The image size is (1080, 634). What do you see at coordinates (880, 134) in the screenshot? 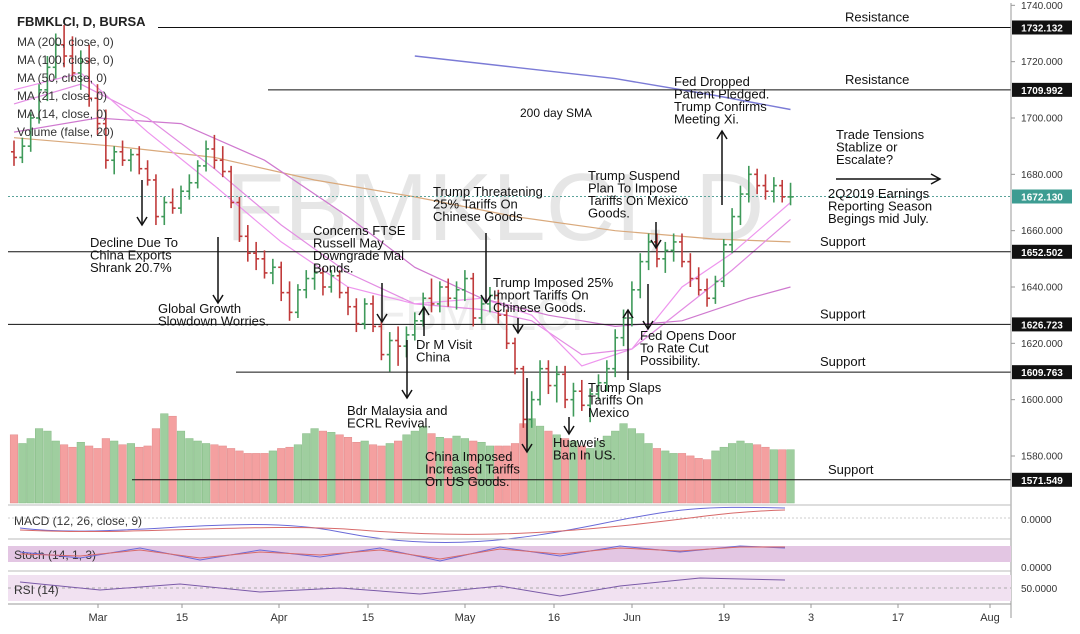
I see `annotation-line: Trade Tensions` at bounding box center [880, 134].